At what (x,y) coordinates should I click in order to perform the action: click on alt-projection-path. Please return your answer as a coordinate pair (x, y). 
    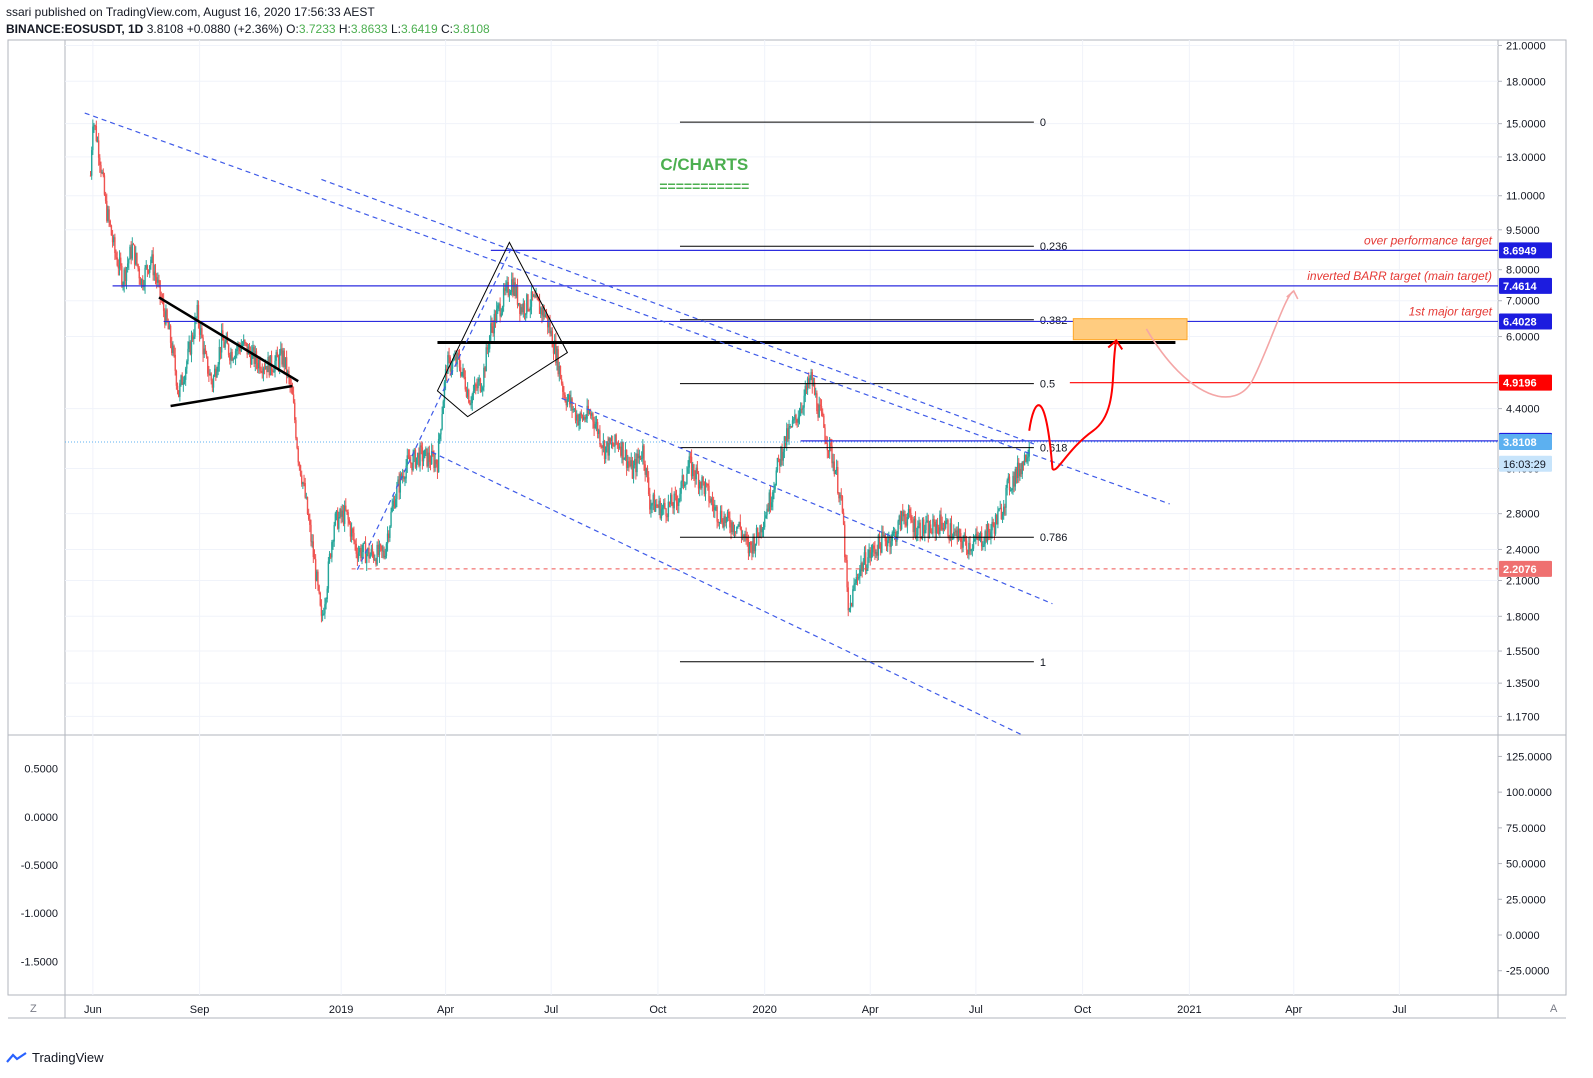
    Looking at the image, I should click on (1220, 344).